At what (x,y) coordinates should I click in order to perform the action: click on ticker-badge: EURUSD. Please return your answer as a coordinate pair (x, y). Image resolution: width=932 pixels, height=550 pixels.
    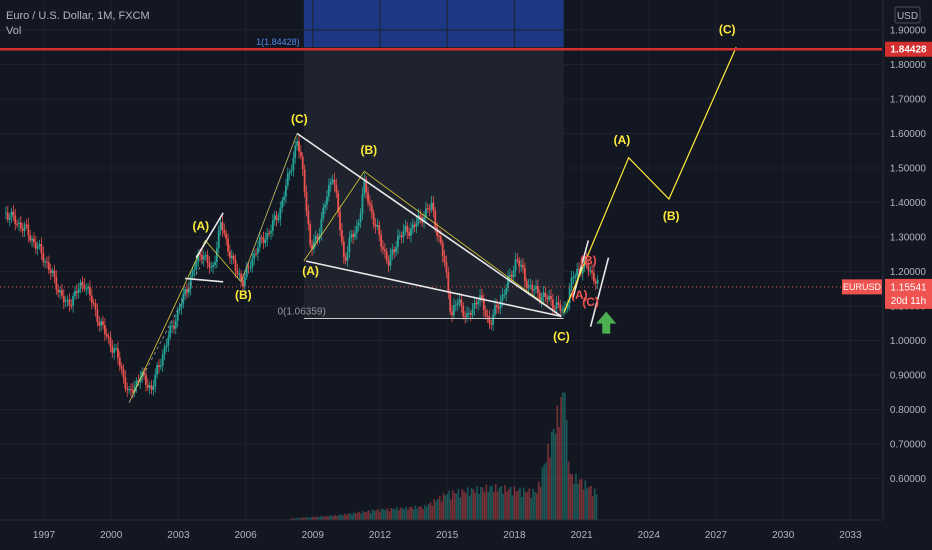
    Looking at the image, I should click on (862, 287).